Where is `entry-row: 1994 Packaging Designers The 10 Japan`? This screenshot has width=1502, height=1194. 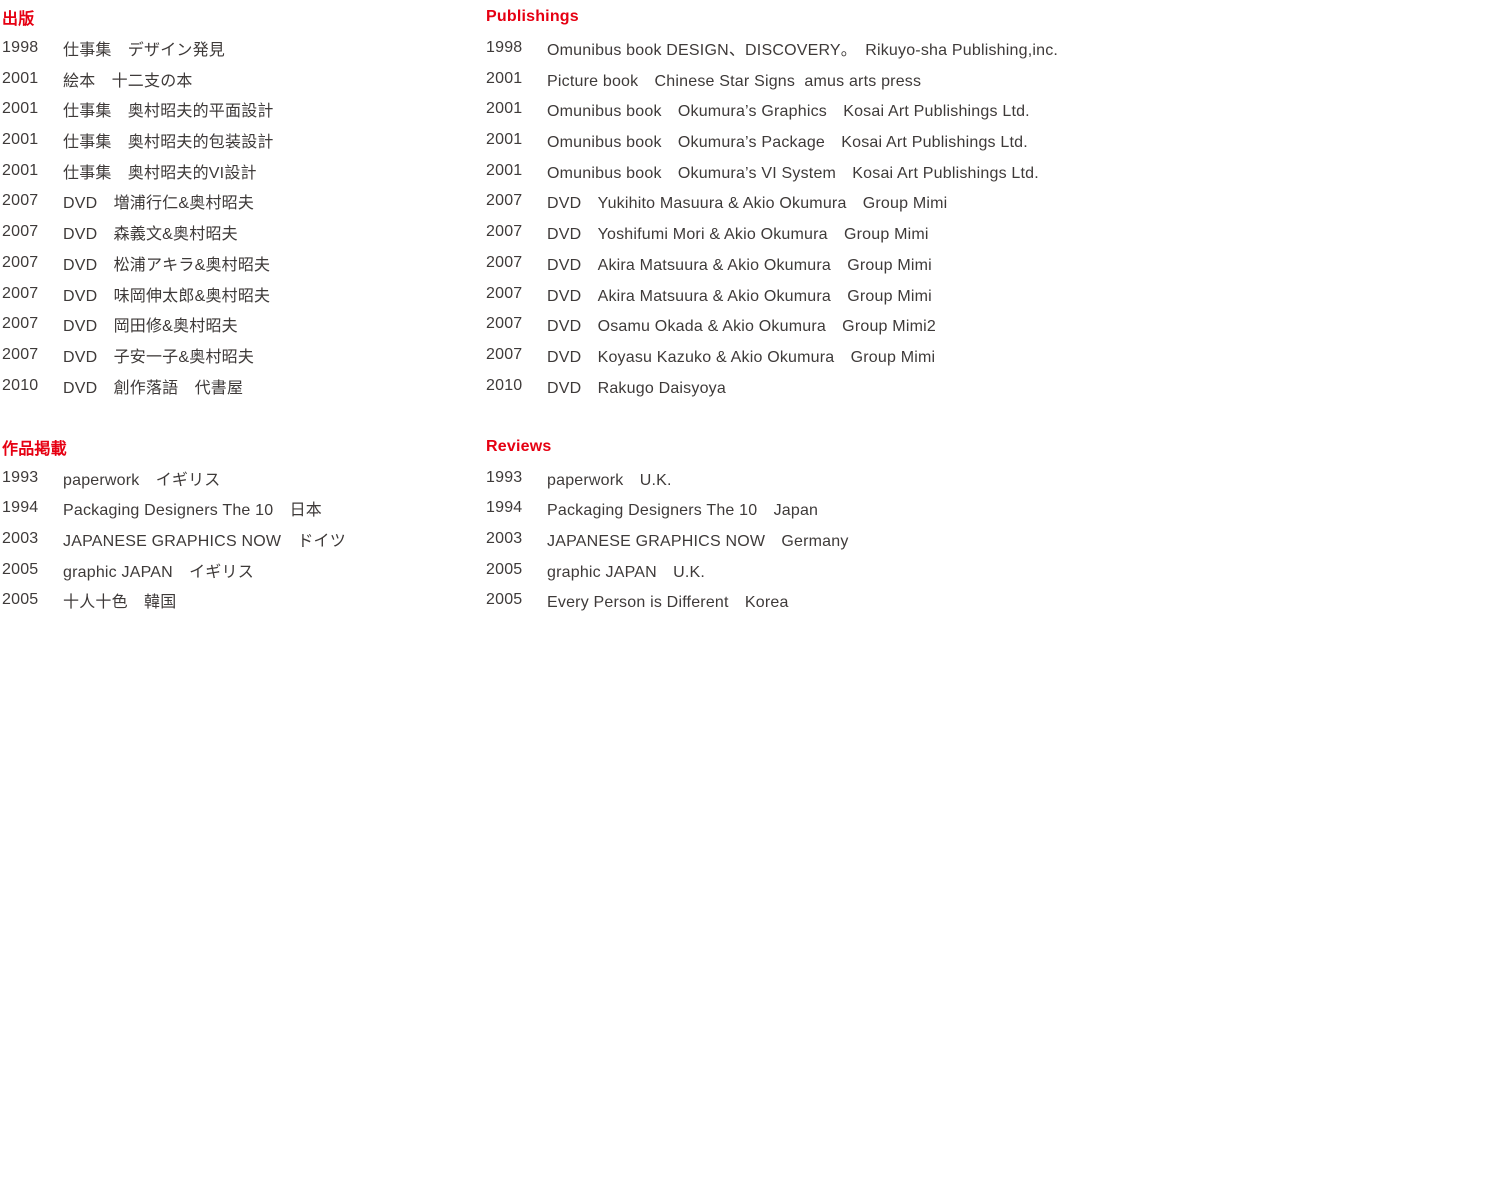
entry-row: 1994 Packaging Designers The 10 Japan is located at coordinates (772, 508).